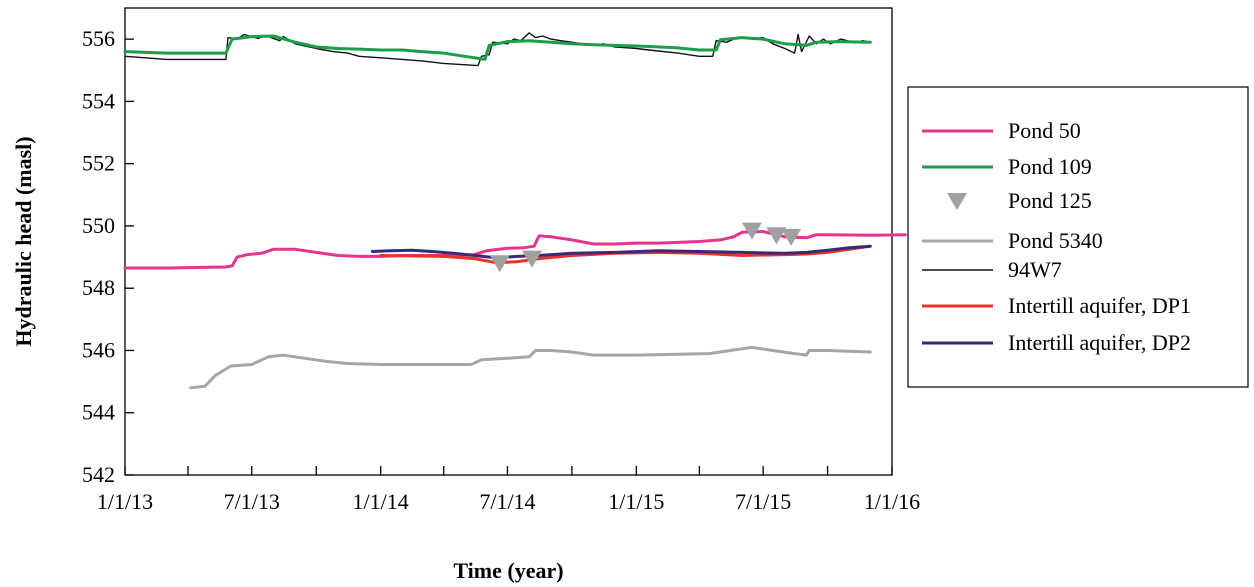 The width and height of the screenshot is (1254, 587). I want to click on legend-label: Intertill aquifer, DP1, so click(1099, 305).